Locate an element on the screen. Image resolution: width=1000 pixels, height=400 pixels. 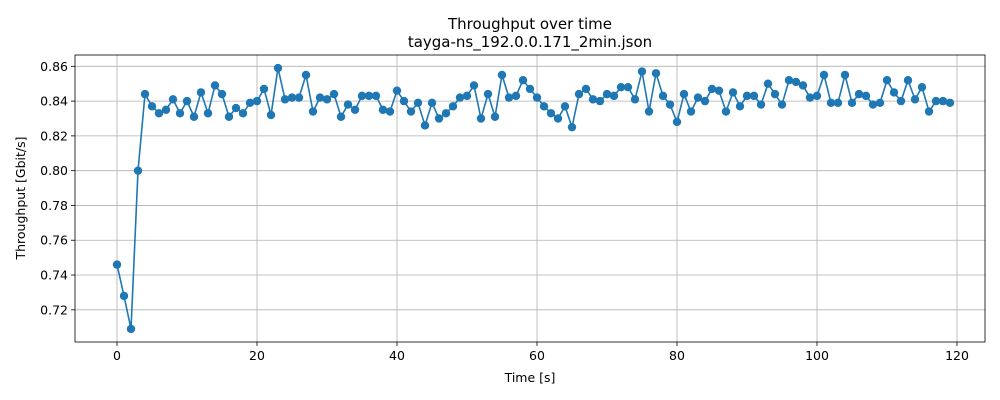
x-tick-label: 60 is located at coordinates (537, 355).